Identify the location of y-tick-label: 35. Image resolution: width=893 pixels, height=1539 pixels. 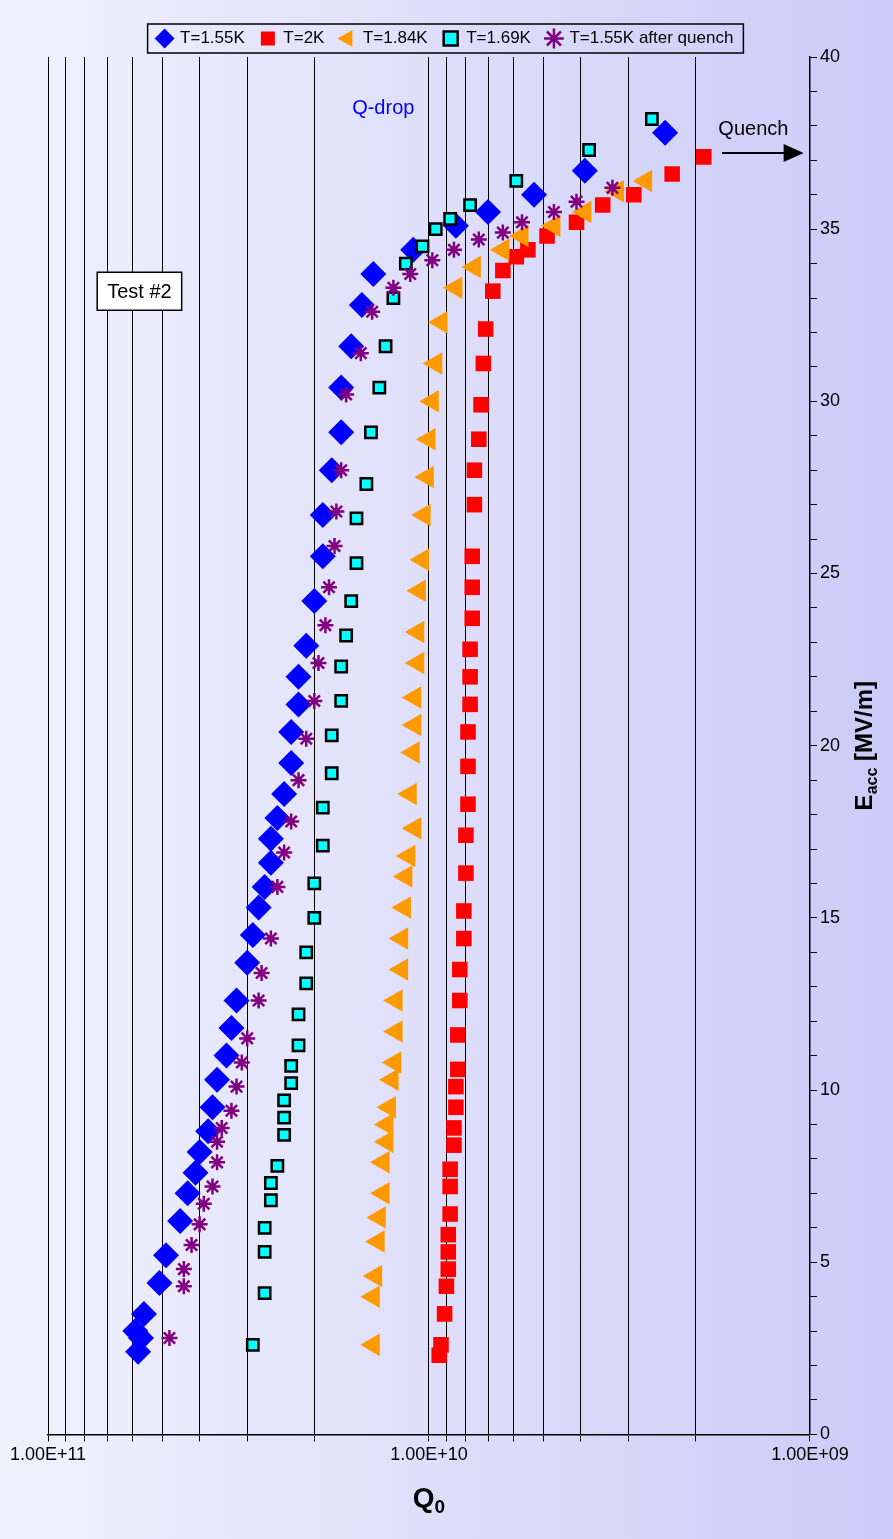
(830, 228).